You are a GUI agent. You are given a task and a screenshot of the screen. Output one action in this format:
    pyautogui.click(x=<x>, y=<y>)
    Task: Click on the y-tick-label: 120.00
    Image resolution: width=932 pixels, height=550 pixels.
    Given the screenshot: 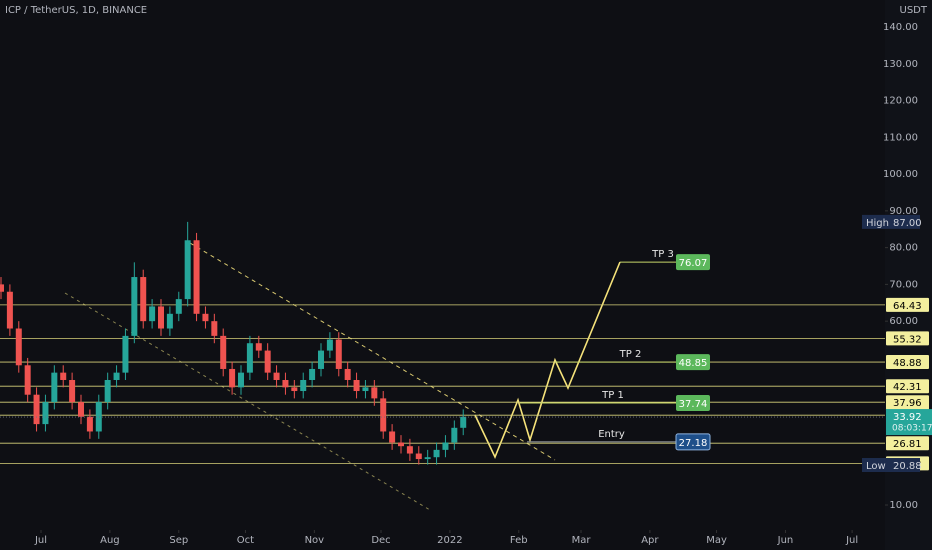 What is the action you would take?
    pyautogui.click(x=900, y=101)
    